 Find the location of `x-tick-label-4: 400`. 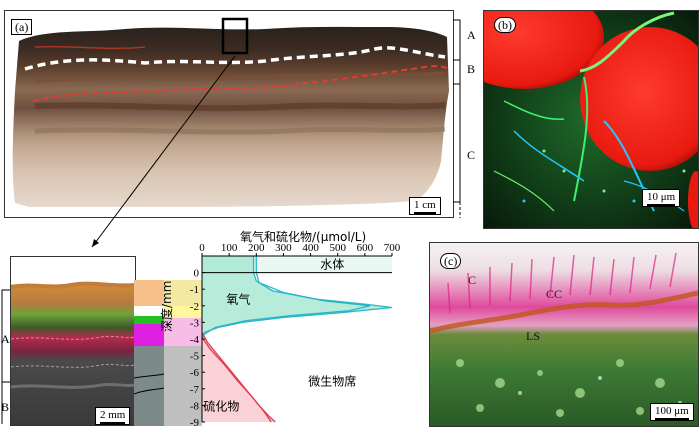

x-tick-label-4: 400 is located at coordinates (310, 248).